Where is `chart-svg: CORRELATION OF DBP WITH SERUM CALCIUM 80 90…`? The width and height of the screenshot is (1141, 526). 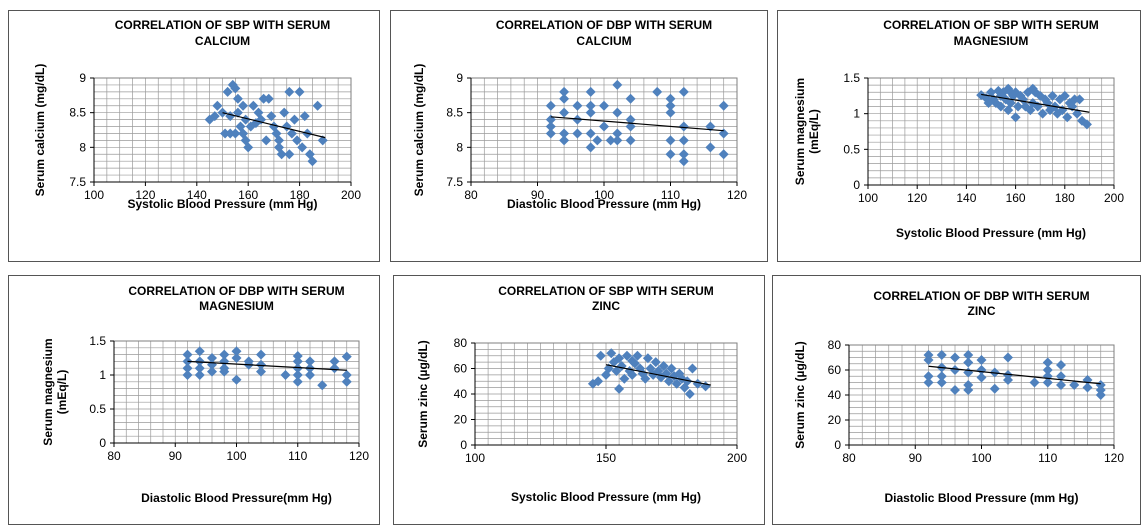
chart-svg: CORRELATION OF DBP WITH SERUM CALCIUM 80 90… is located at coordinates (579, 114).